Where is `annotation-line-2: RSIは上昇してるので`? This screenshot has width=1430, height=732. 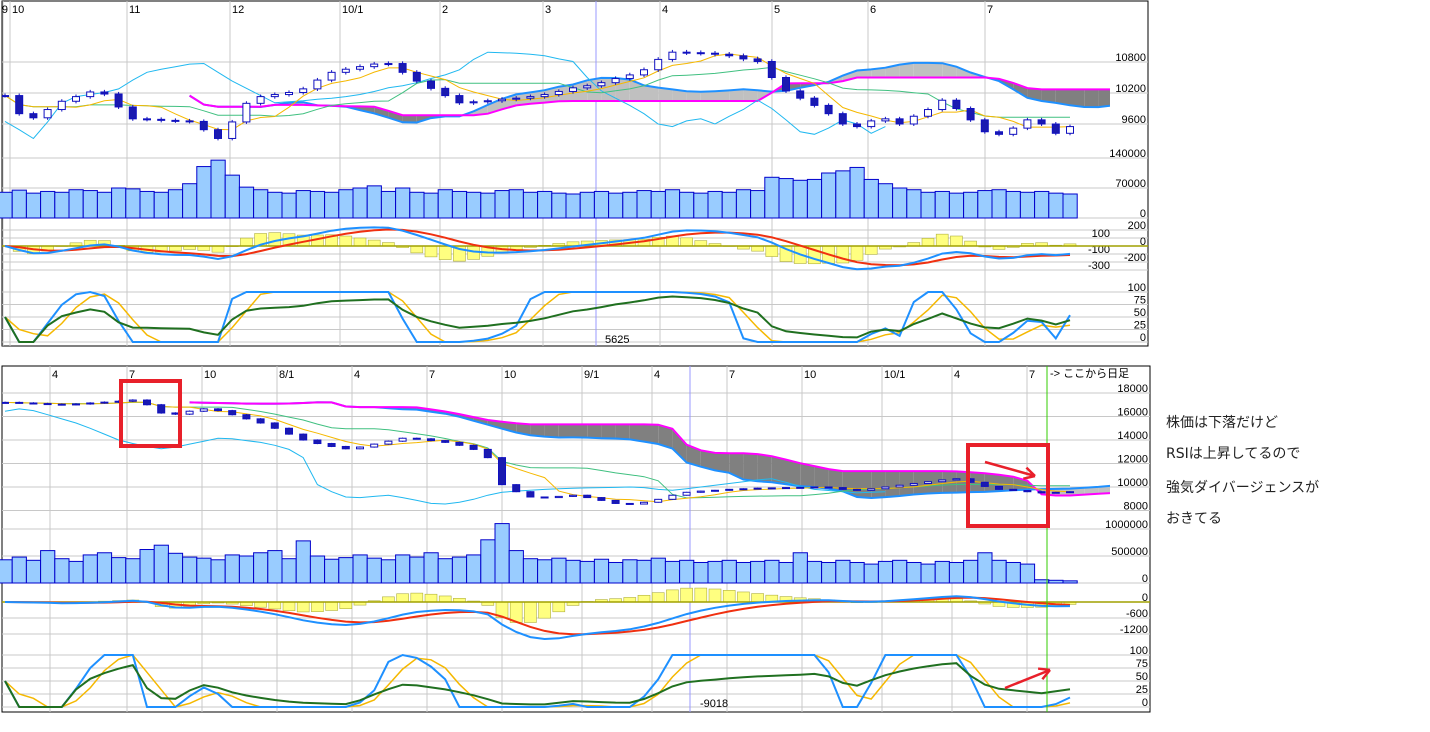 annotation-line-2: RSIは上昇してるので is located at coordinates (1233, 454).